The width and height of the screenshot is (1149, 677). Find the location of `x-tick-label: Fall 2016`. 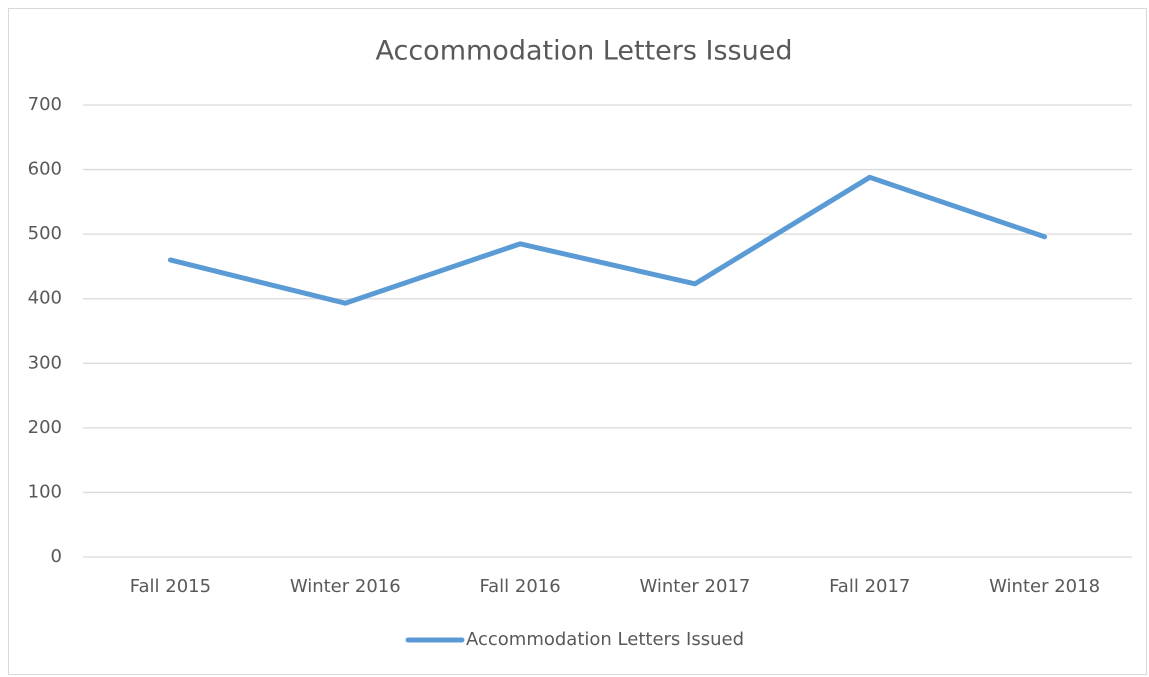

x-tick-label: Fall 2016 is located at coordinates (519, 586).